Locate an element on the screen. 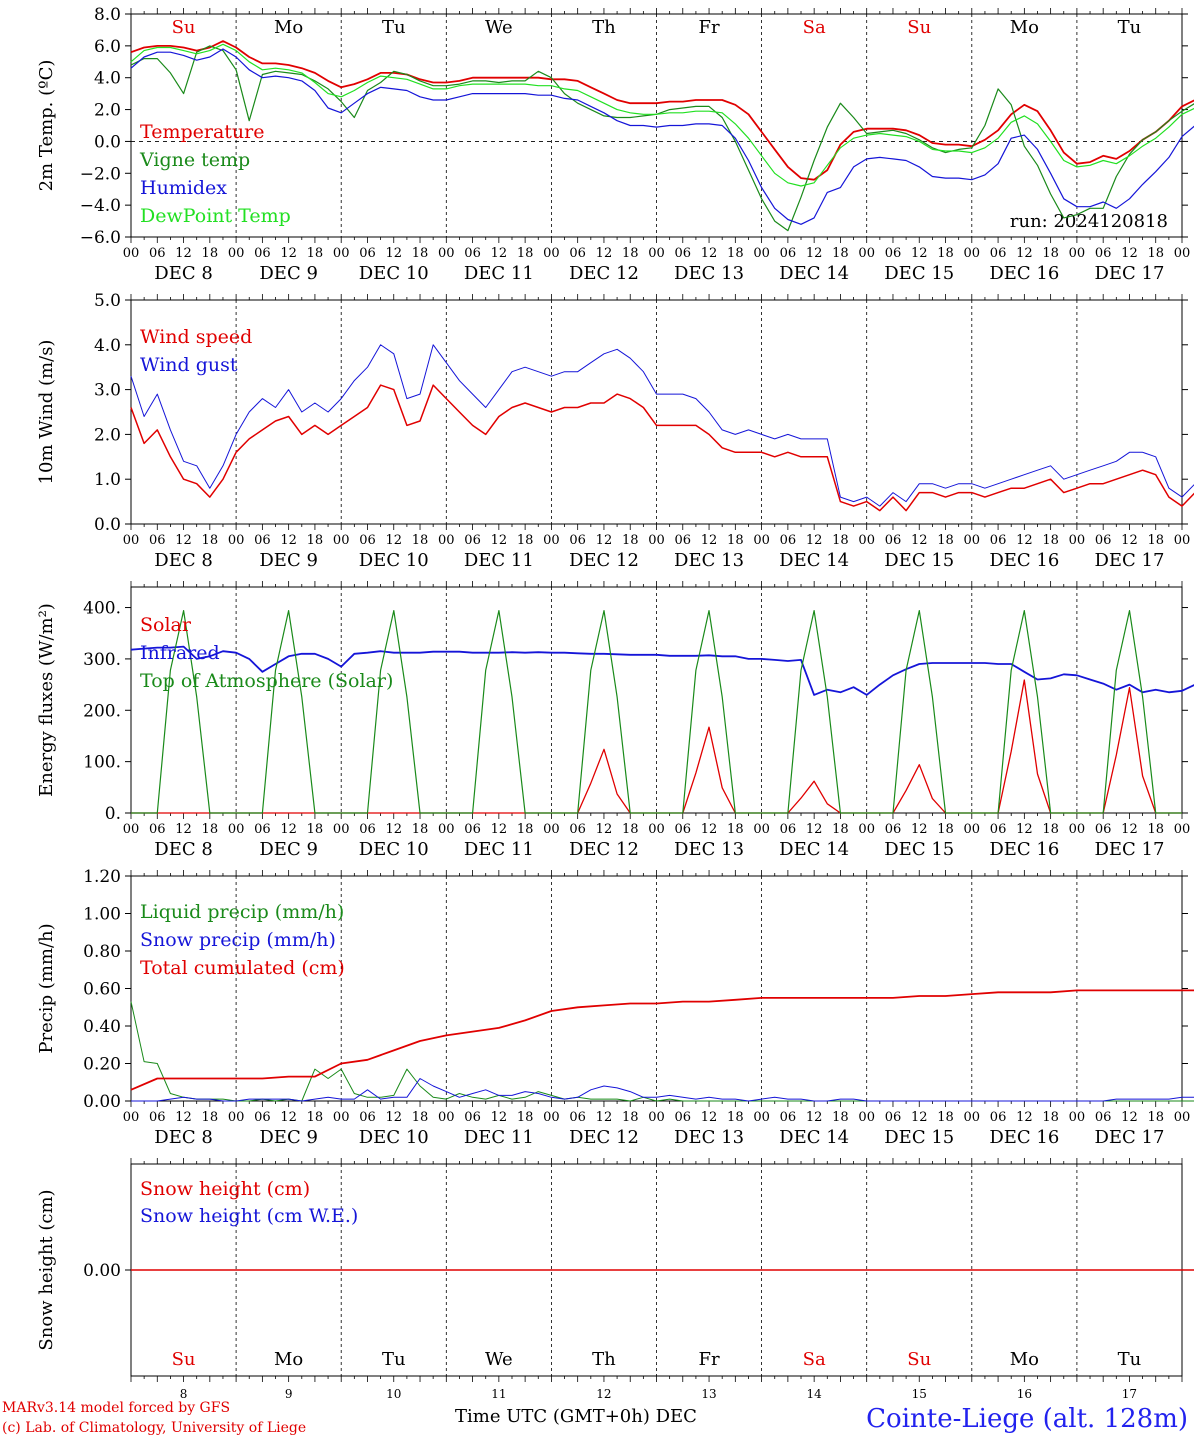 This screenshot has width=1194, height=1444. series-wind-gust-line is located at coordinates (662, 425).